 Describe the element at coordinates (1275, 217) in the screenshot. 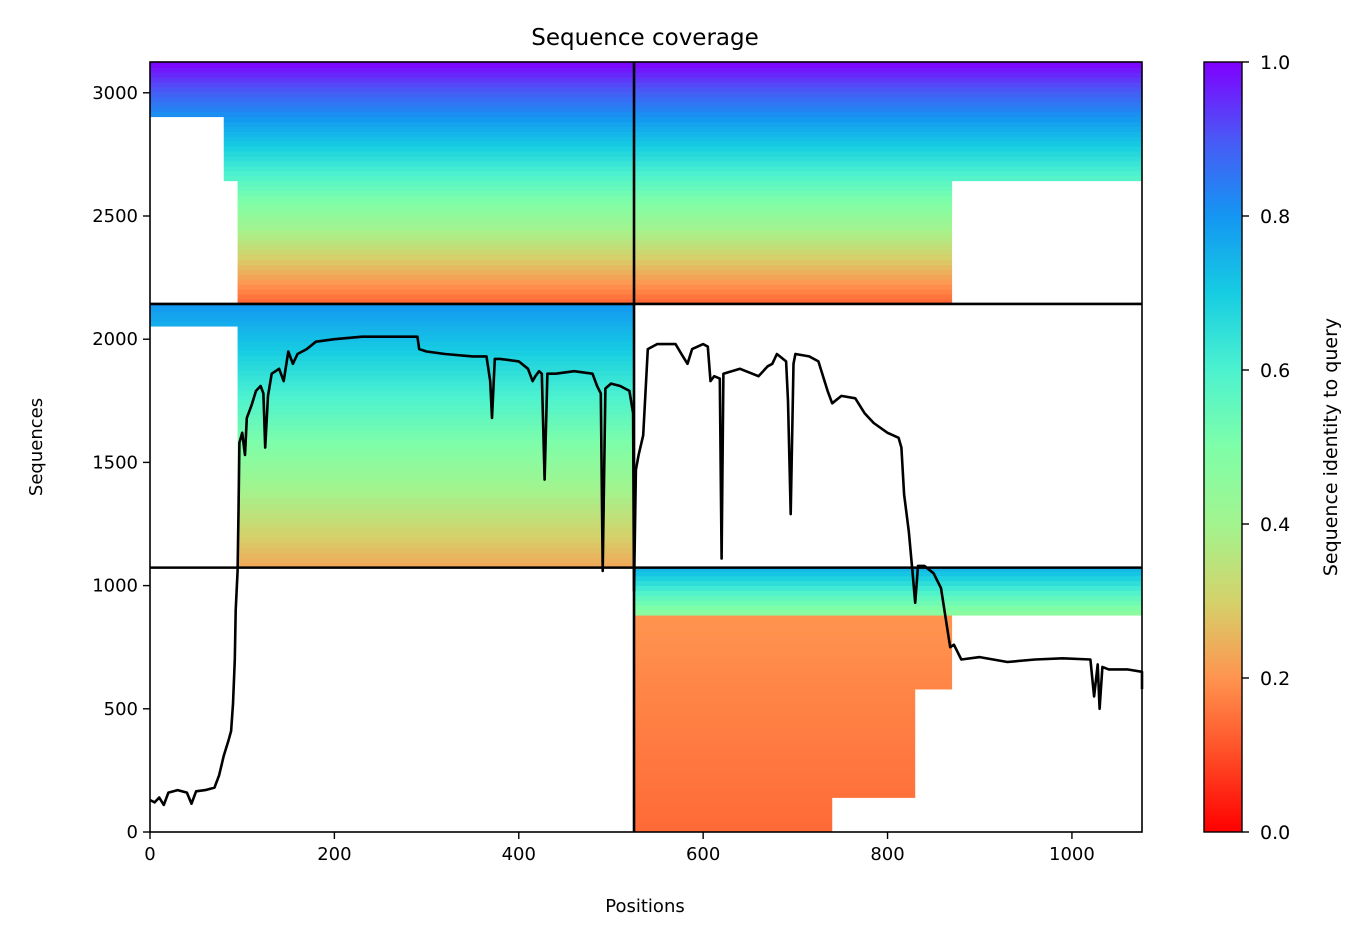

I see `colorbar-tick-label: 0.8` at that location.